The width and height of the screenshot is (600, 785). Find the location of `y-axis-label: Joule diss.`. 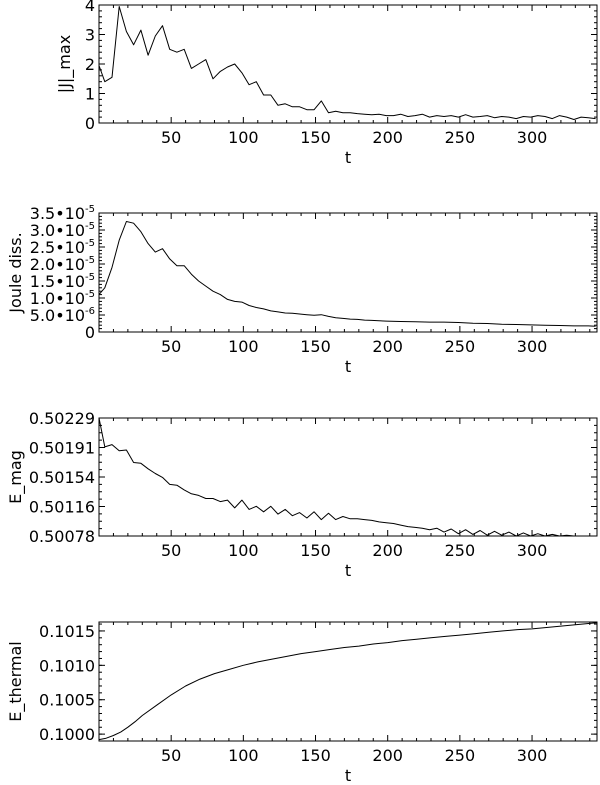

y-axis-label: Joule diss. is located at coordinates (15, 272).